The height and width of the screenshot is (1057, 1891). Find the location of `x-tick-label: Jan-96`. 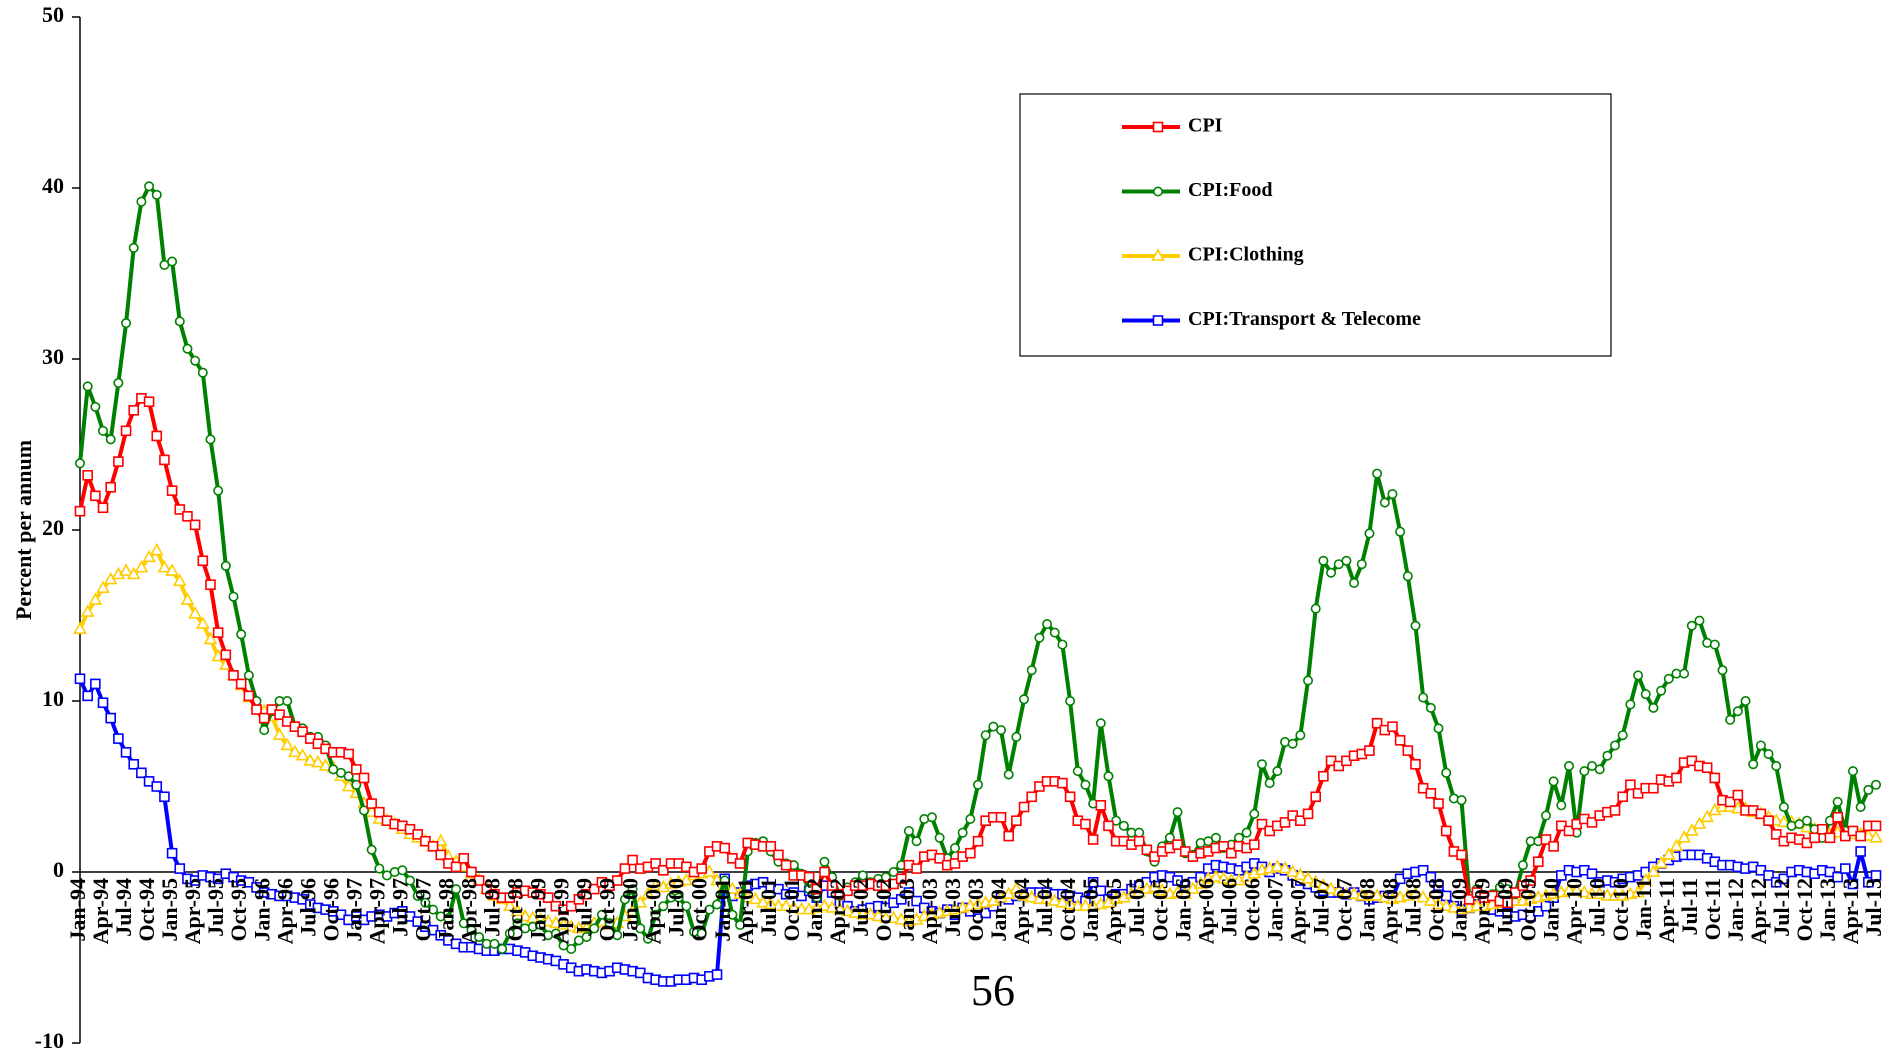

x-tick-label: Jan-96 is located at coordinates (261, 910).